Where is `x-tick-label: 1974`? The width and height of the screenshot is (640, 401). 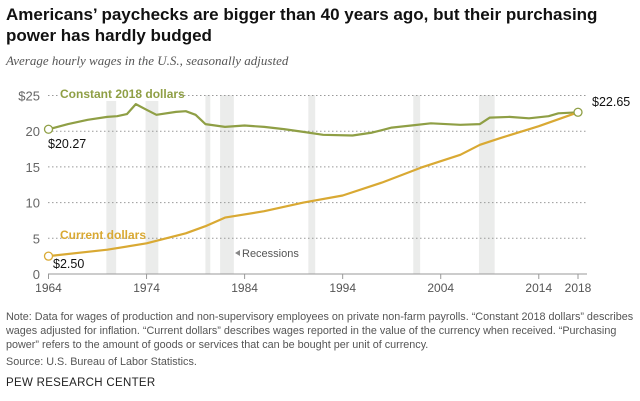 x-tick-label: 1974 is located at coordinates (146, 288).